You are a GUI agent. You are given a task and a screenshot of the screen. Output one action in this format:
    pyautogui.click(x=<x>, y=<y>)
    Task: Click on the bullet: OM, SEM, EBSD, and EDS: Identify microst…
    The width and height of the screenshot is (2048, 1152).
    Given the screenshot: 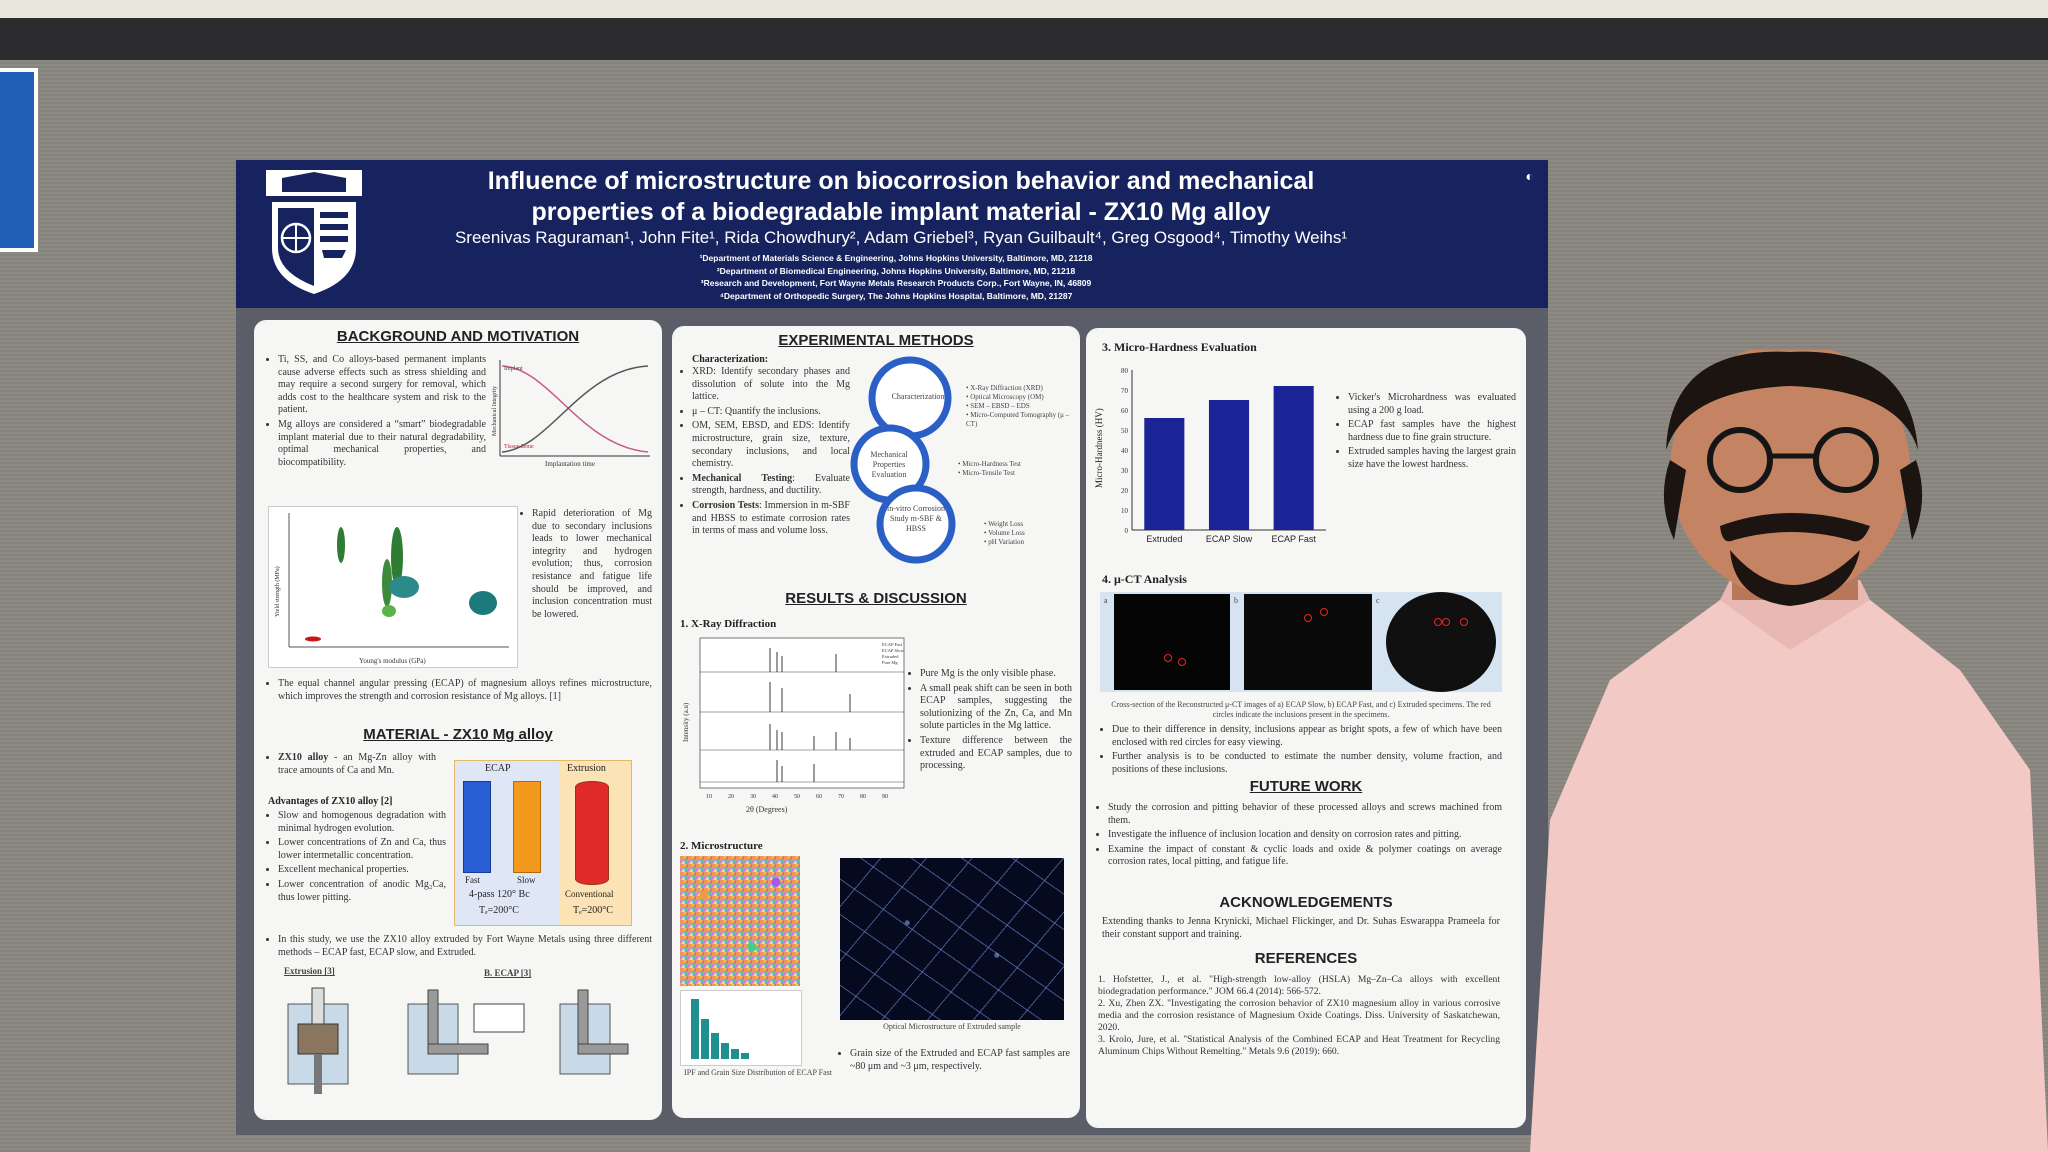 What is the action you would take?
    pyautogui.click(x=771, y=445)
    